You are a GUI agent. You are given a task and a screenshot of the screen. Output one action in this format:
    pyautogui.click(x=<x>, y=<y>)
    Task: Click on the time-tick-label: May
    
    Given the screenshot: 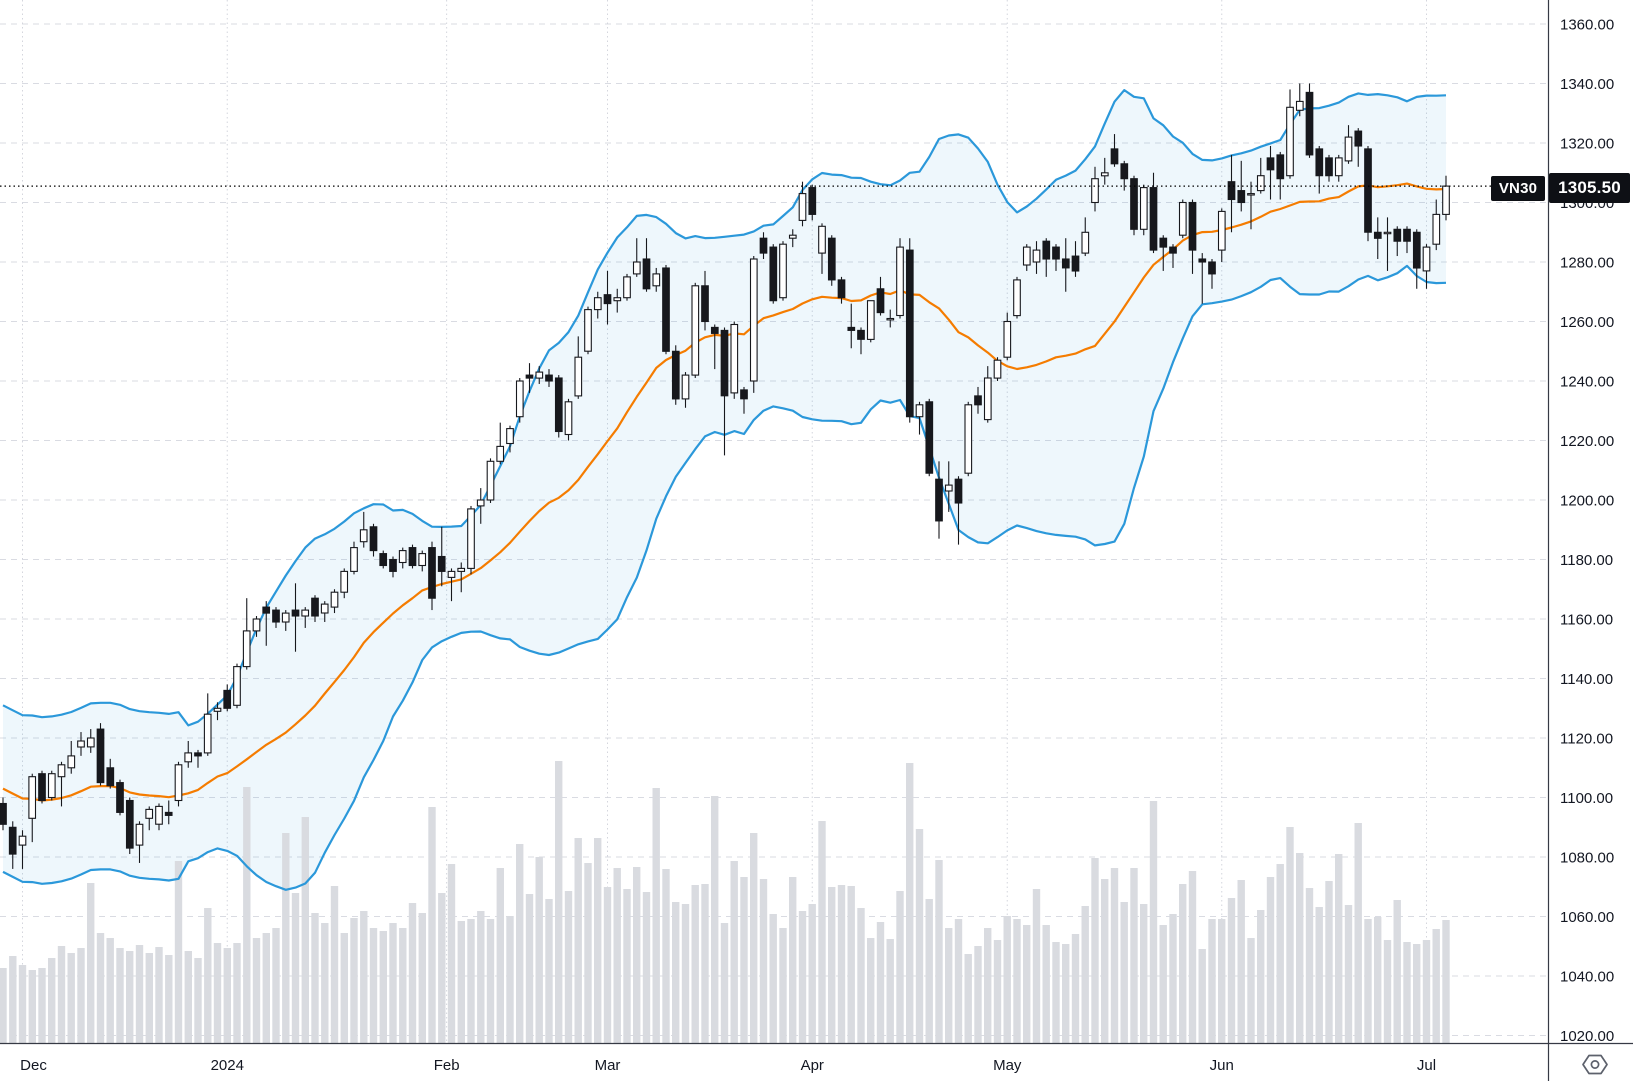 What is the action you would take?
    pyautogui.click(x=1007, y=1065)
    